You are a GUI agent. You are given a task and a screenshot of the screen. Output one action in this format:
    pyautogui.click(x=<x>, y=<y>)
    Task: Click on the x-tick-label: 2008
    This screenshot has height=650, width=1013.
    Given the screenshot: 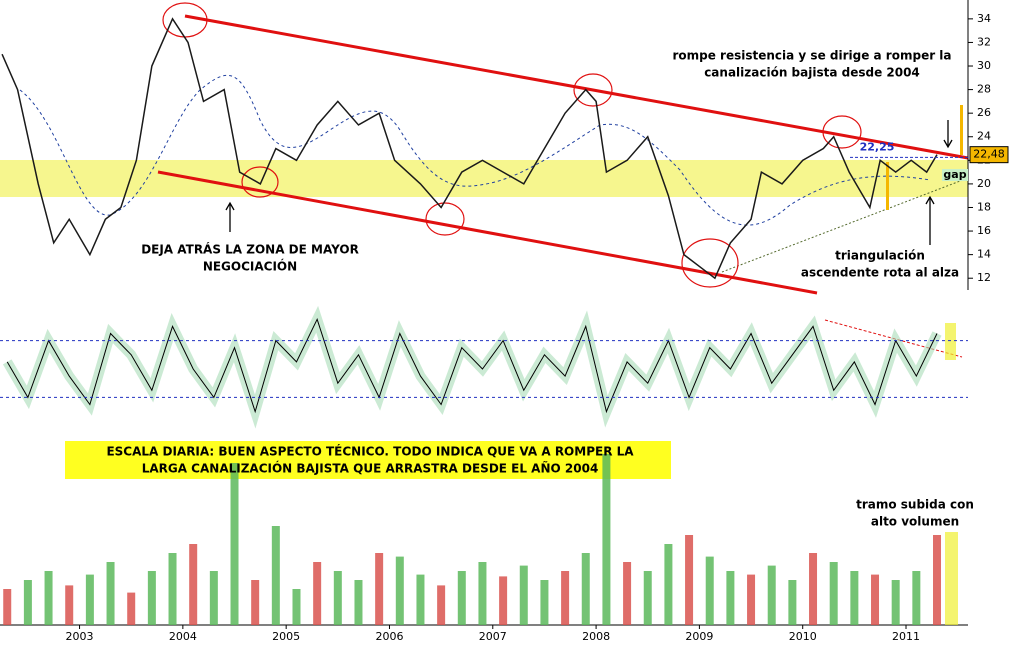 What is the action you would take?
    pyautogui.click(x=596, y=636)
    